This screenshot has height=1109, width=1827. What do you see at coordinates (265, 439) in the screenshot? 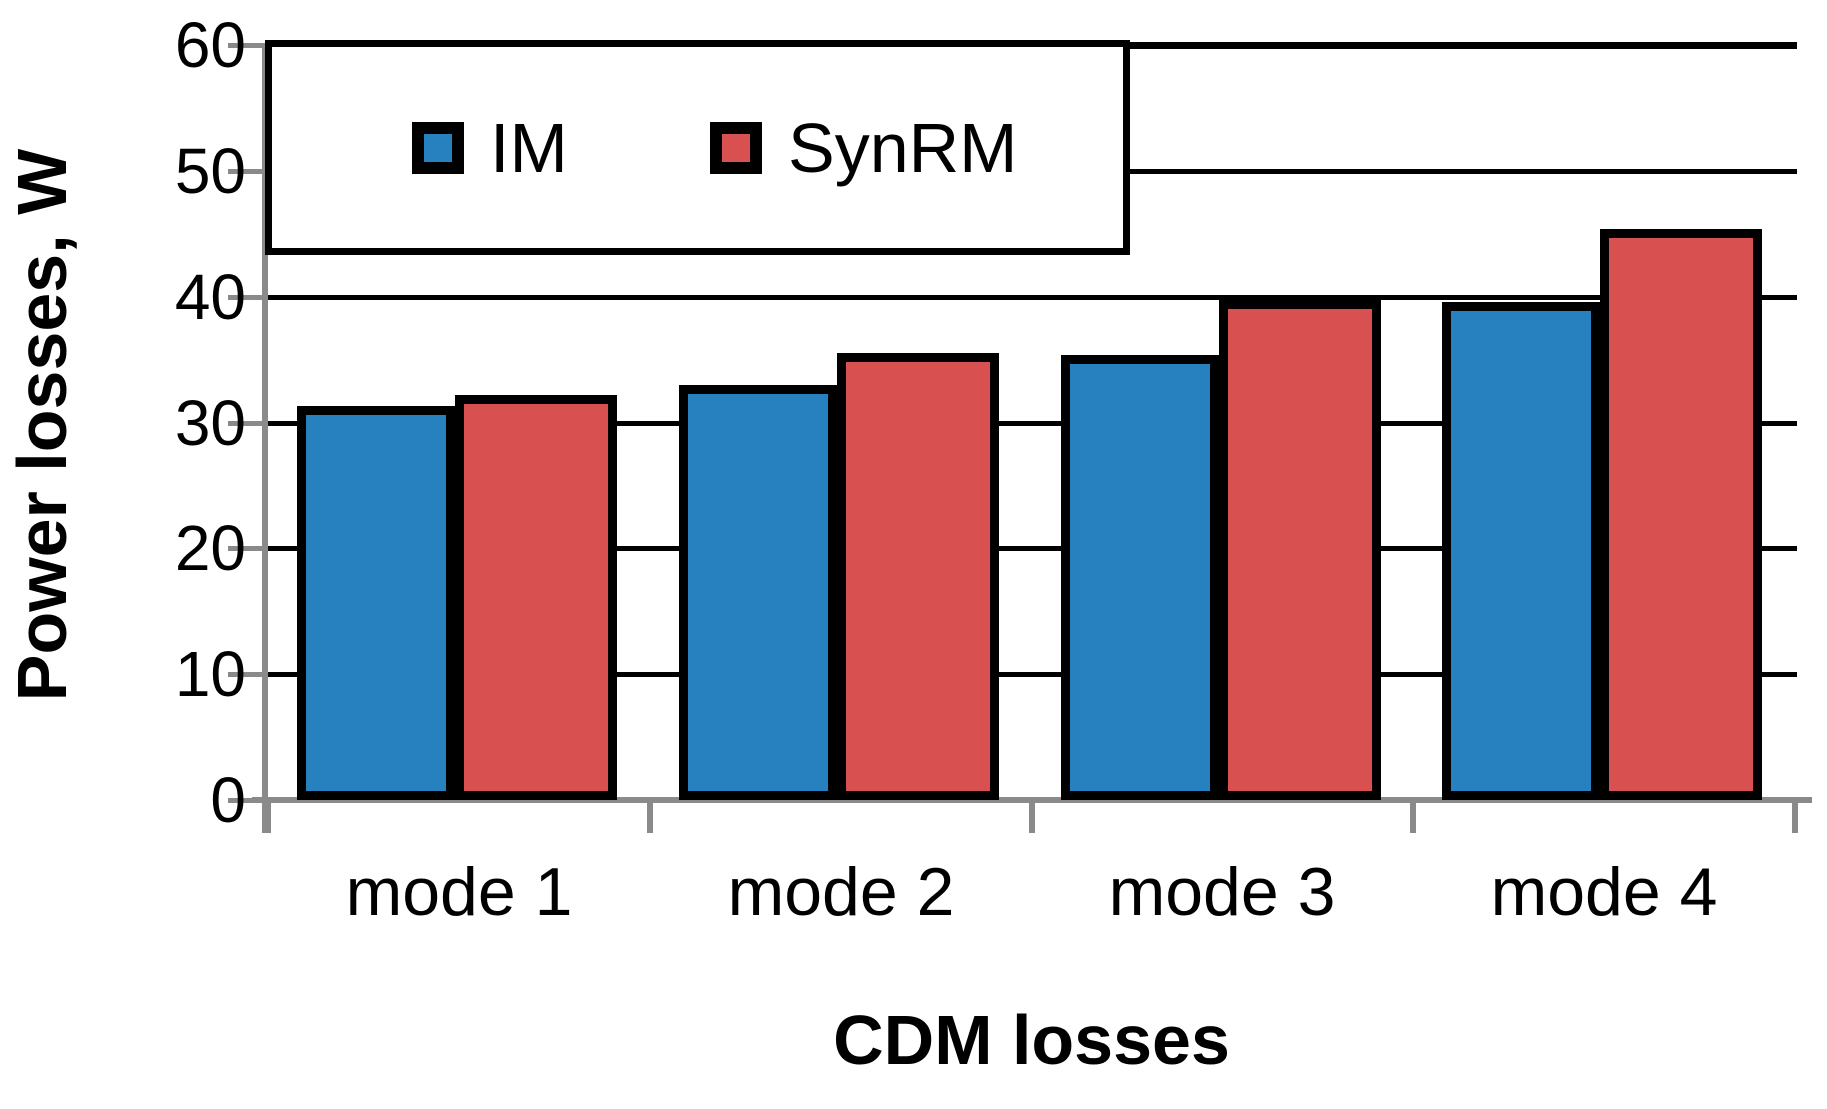
I see `y-axis-line` at bounding box center [265, 439].